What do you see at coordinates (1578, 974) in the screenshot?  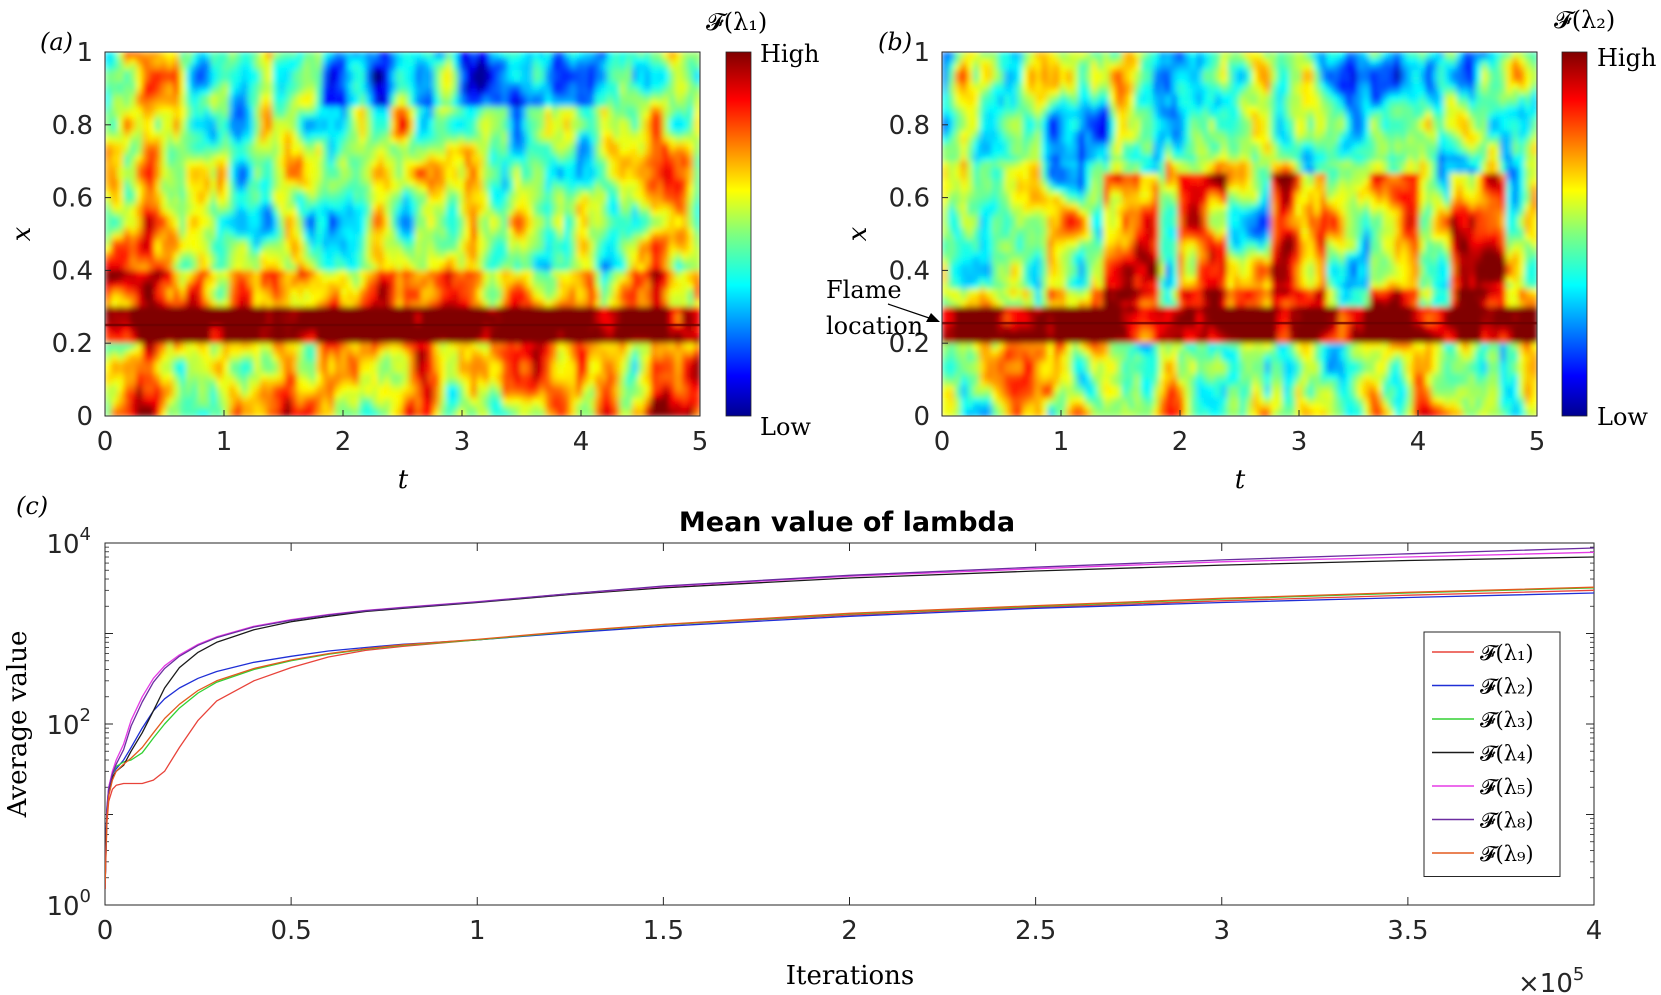 I see `x-multiplier-exp: 5` at bounding box center [1578, 974].